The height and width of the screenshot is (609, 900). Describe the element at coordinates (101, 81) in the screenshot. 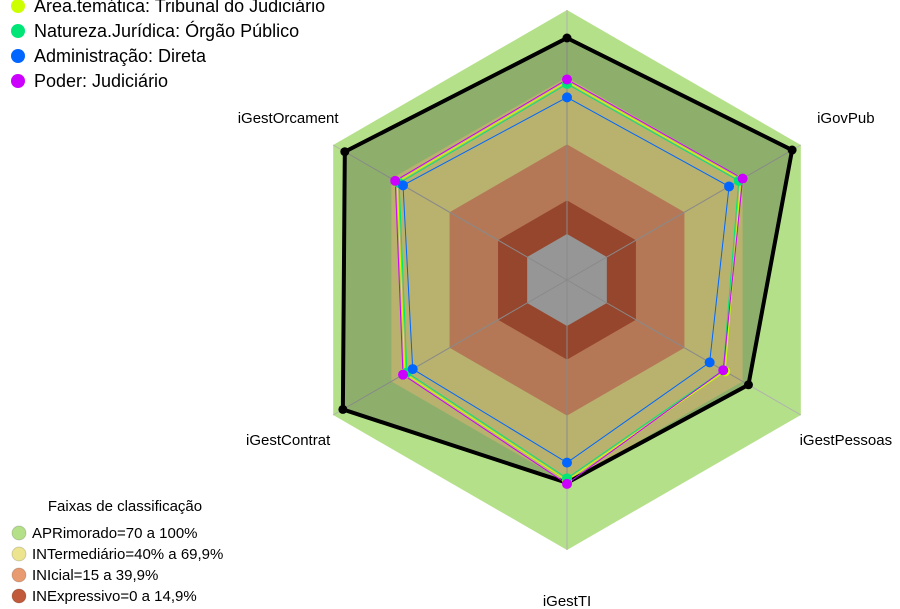

I see `legend-label: Poder: Judiciário` at that location.